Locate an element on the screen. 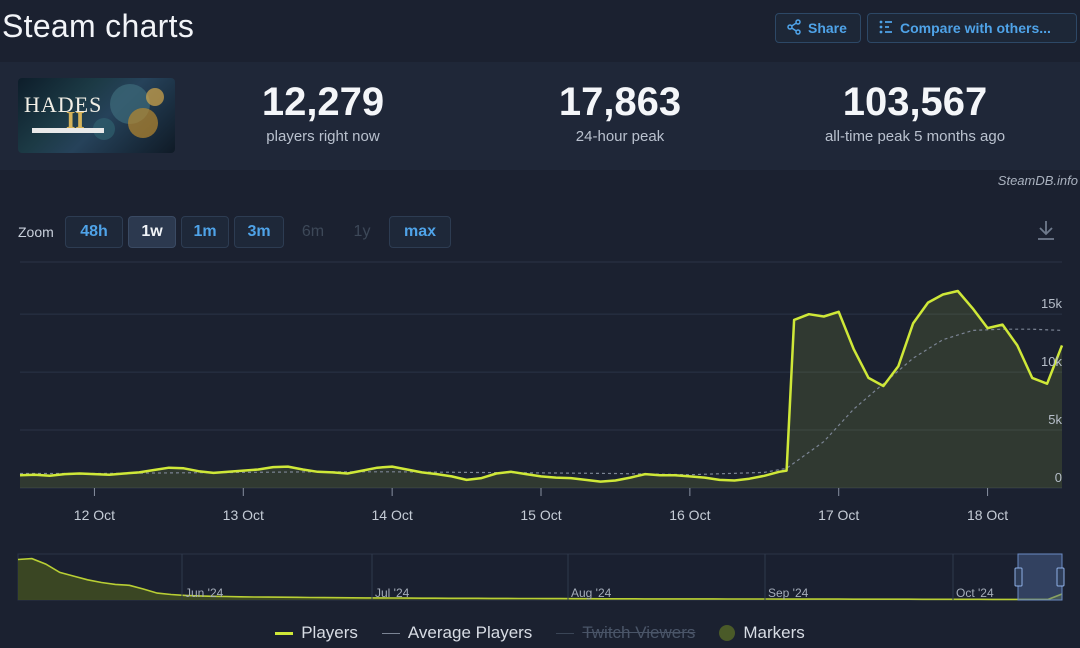 The image size is (1080, 648). navigator-line is located at coordinates (540, 579).